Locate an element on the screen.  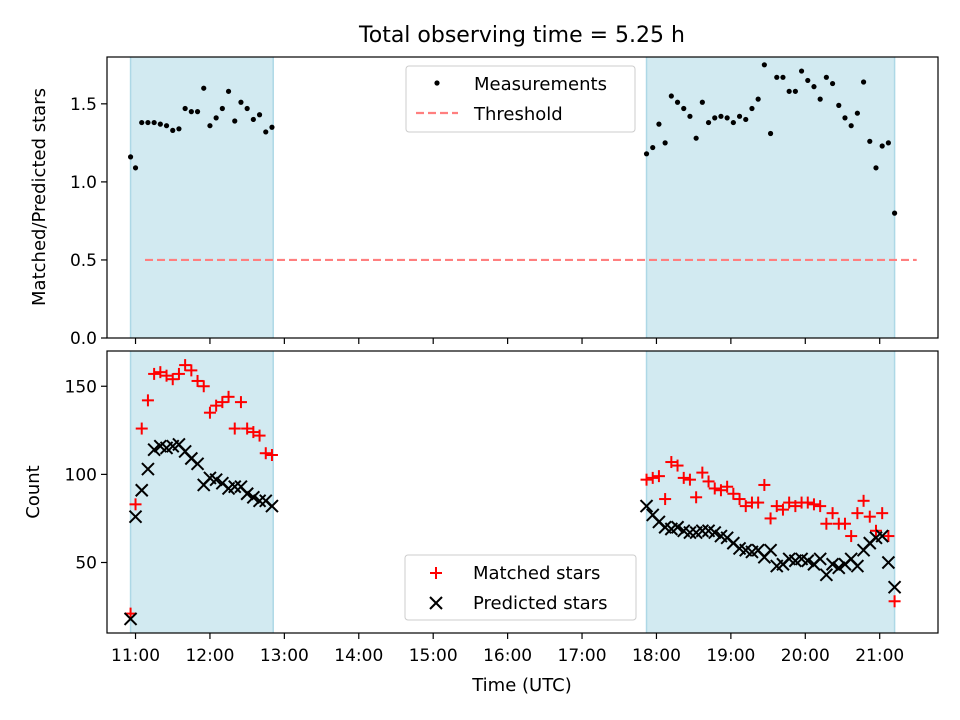
y-tick-label: 1.5 is located at coordinates (83, 105).